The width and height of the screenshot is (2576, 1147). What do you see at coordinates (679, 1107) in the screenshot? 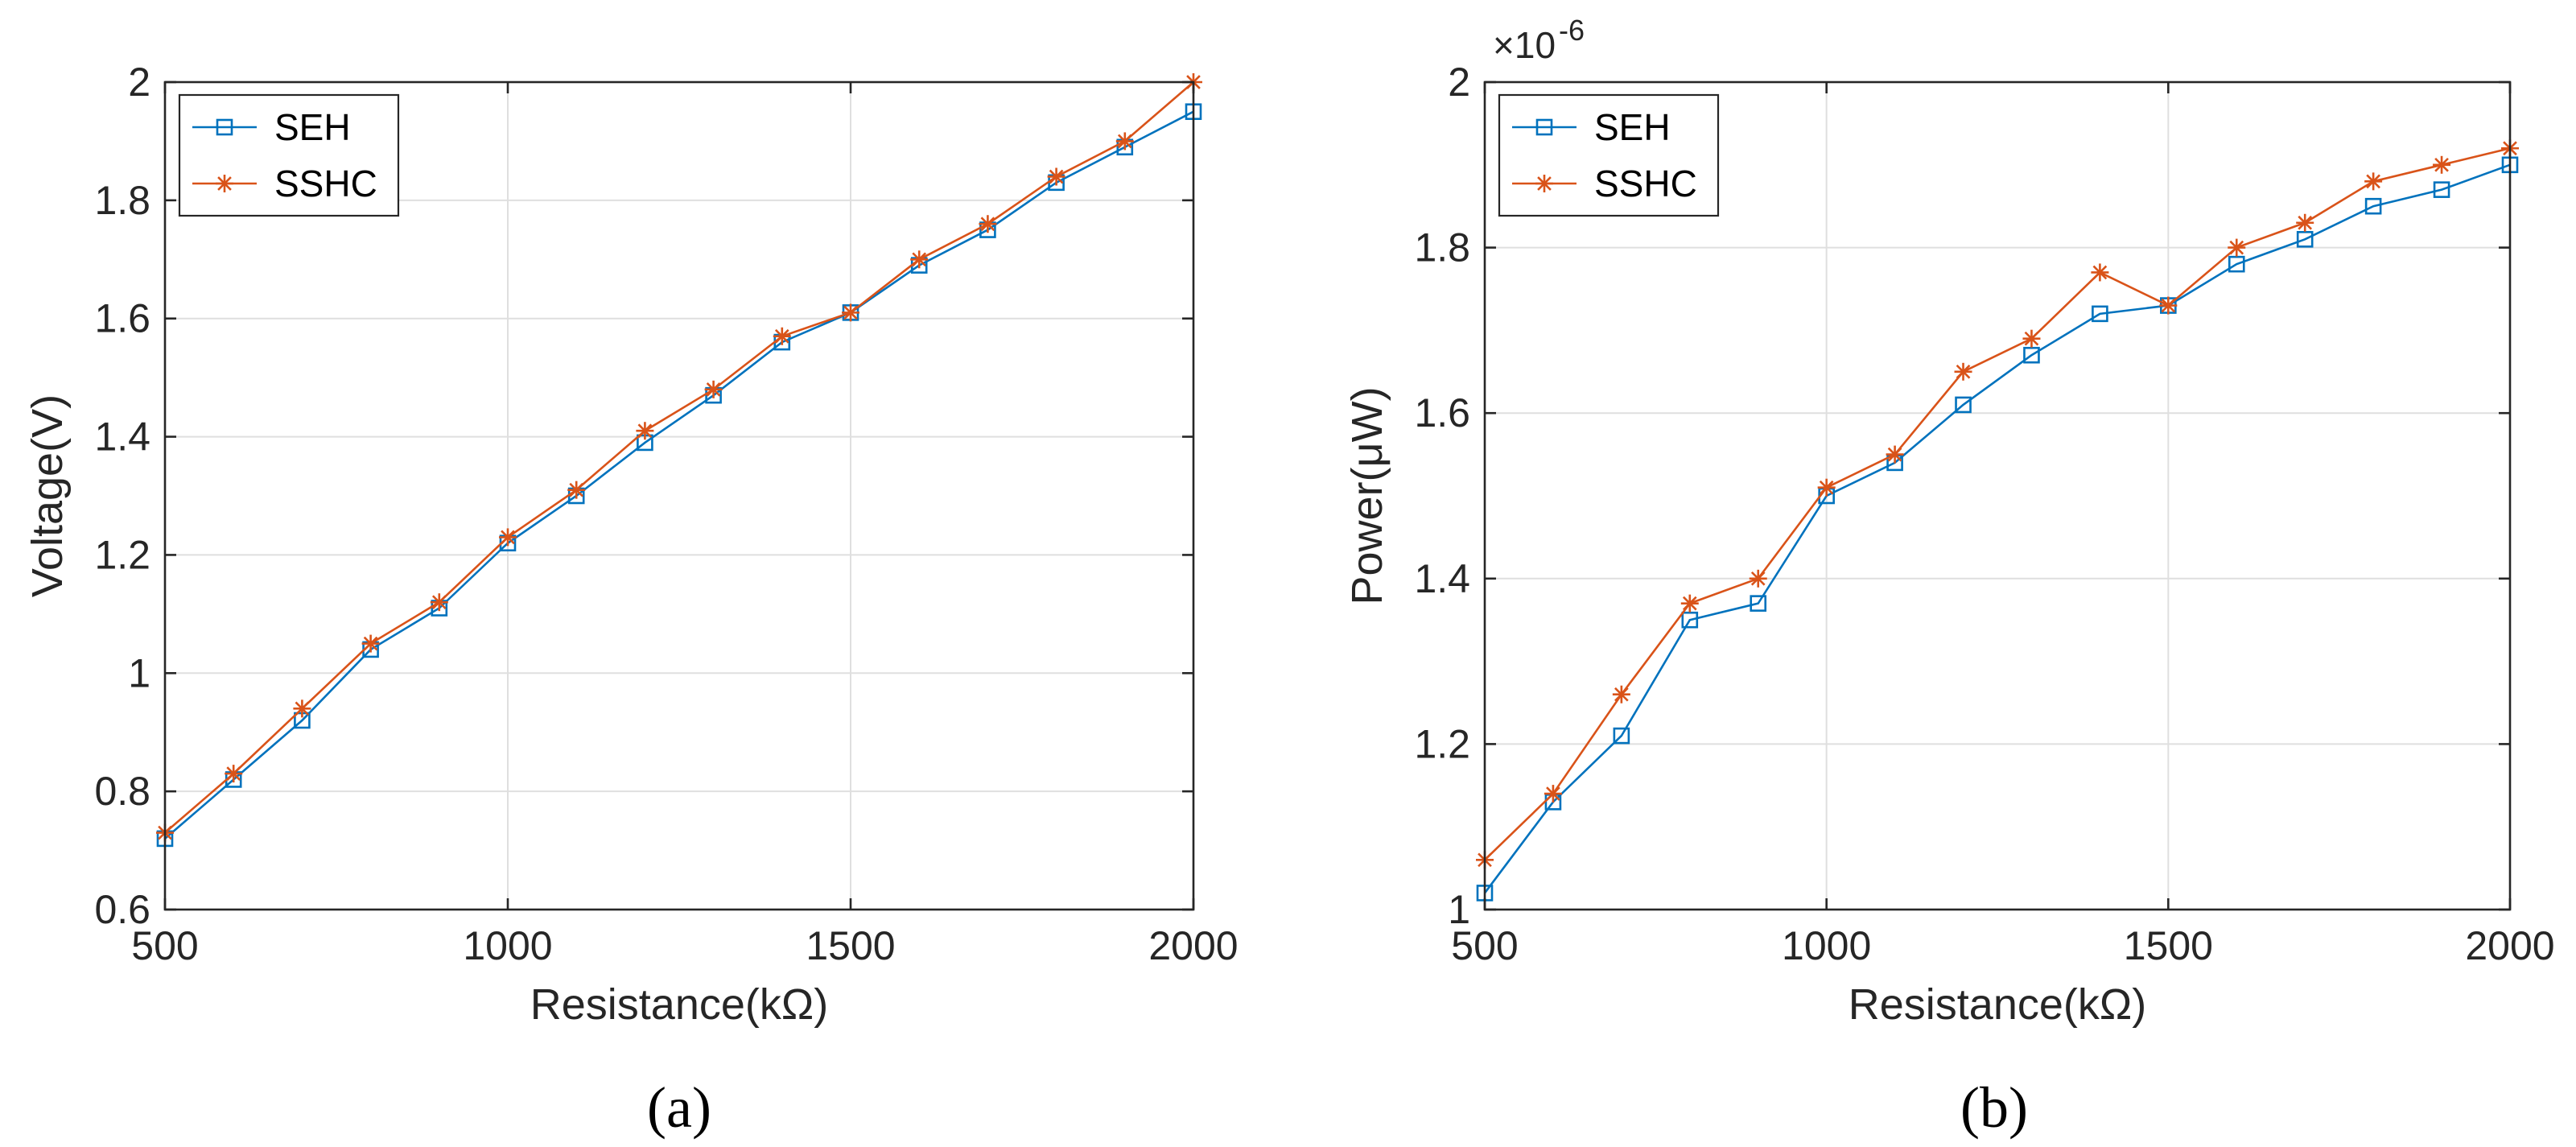
I see `panel-label: (a)` at bounding box center [679, 1107].